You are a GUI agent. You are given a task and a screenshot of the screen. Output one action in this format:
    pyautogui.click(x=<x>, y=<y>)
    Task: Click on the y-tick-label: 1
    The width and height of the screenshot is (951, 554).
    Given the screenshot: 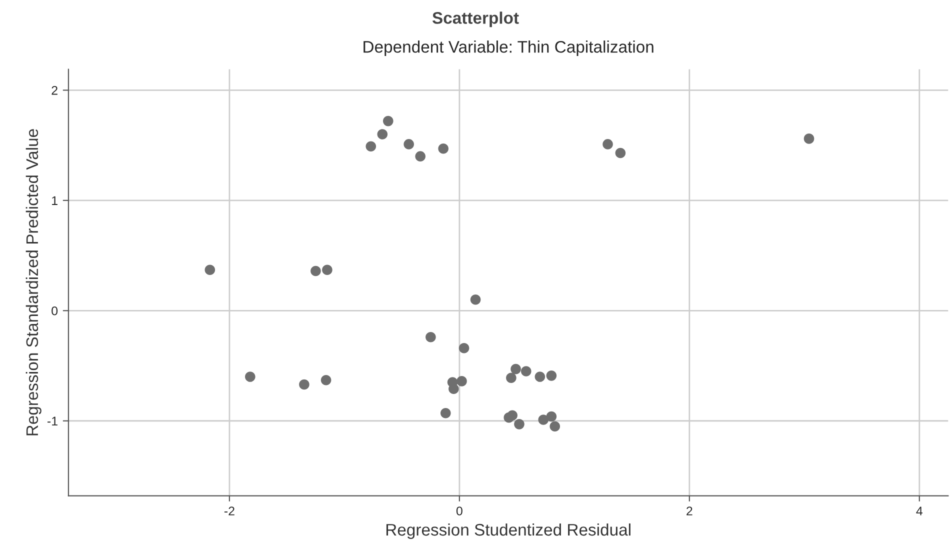 What is the action you would take?
    pyautogui.click(x=55, y=200)
    